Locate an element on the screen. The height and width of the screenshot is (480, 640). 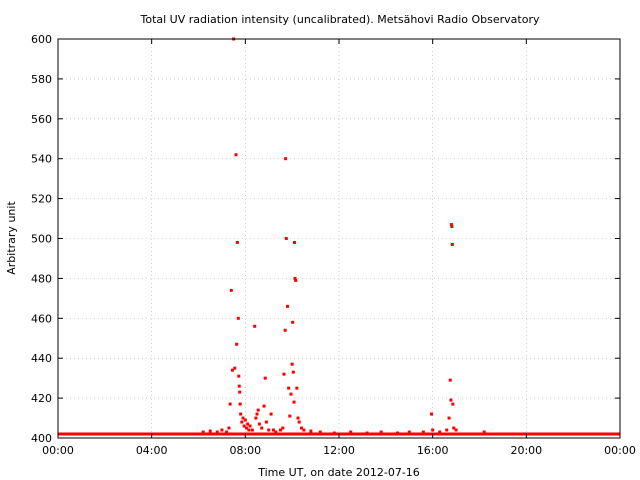
y-tick-label: 460 is located at coordinates (41, 318).